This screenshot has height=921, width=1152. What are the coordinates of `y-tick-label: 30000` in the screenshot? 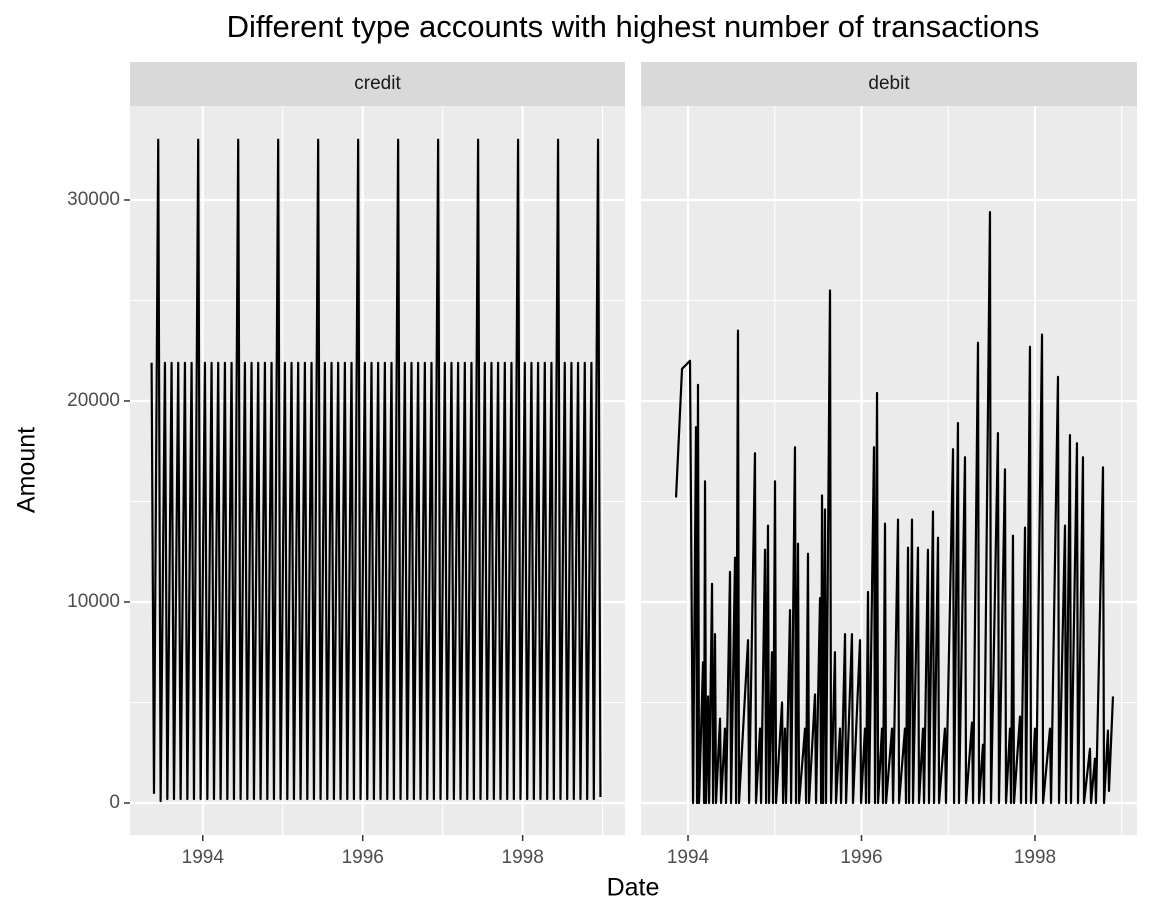 It's located at (93, 199).